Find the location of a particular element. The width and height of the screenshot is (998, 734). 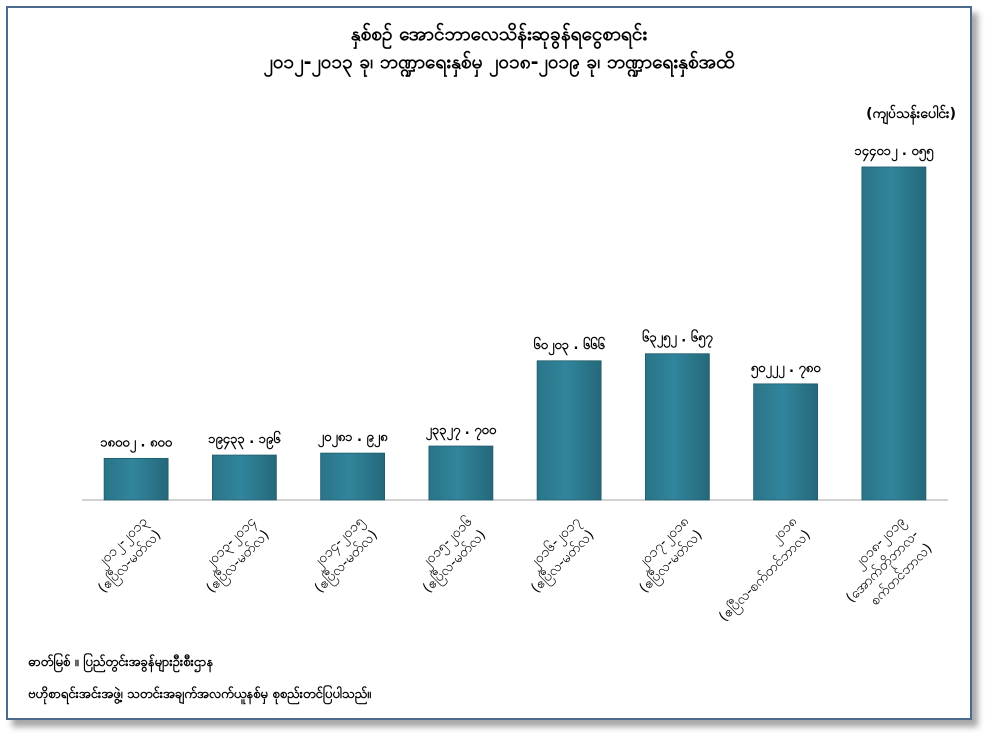

data-label: ၅၀၂၂၂ . ၇၈၀ is located at coordinates (786, 370).